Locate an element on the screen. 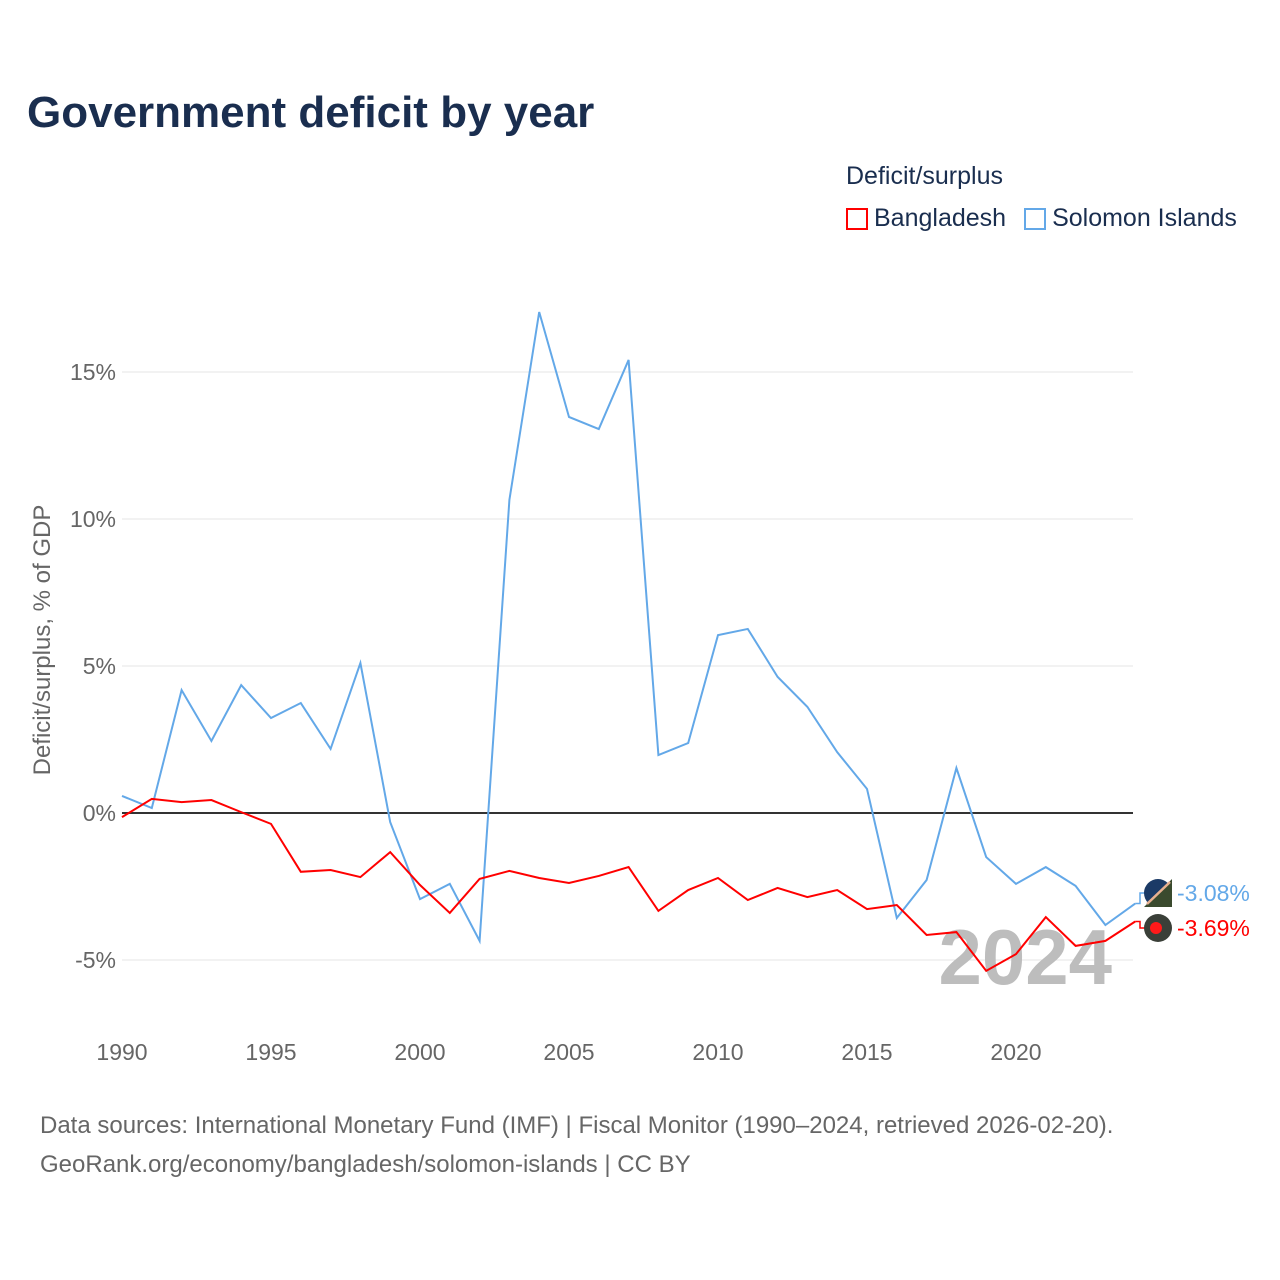  x-tick-label: 2020 is located at coordinates (1015, 1052).